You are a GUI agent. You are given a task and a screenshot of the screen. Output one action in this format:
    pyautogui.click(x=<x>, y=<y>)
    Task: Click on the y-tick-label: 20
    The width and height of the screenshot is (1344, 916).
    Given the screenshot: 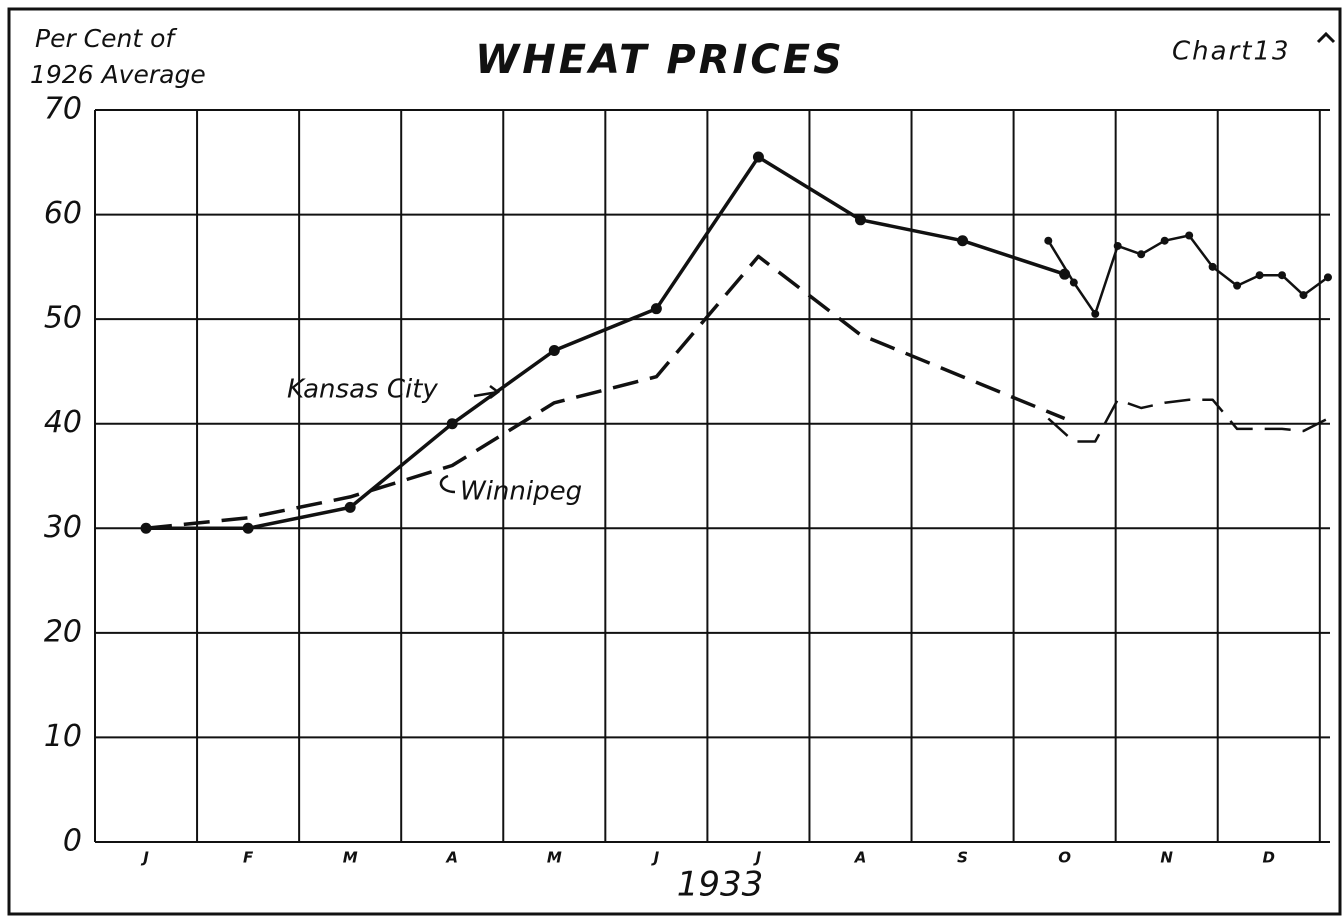 What is the action you would take?
    pyautogui.click(x=63, y=631)
    